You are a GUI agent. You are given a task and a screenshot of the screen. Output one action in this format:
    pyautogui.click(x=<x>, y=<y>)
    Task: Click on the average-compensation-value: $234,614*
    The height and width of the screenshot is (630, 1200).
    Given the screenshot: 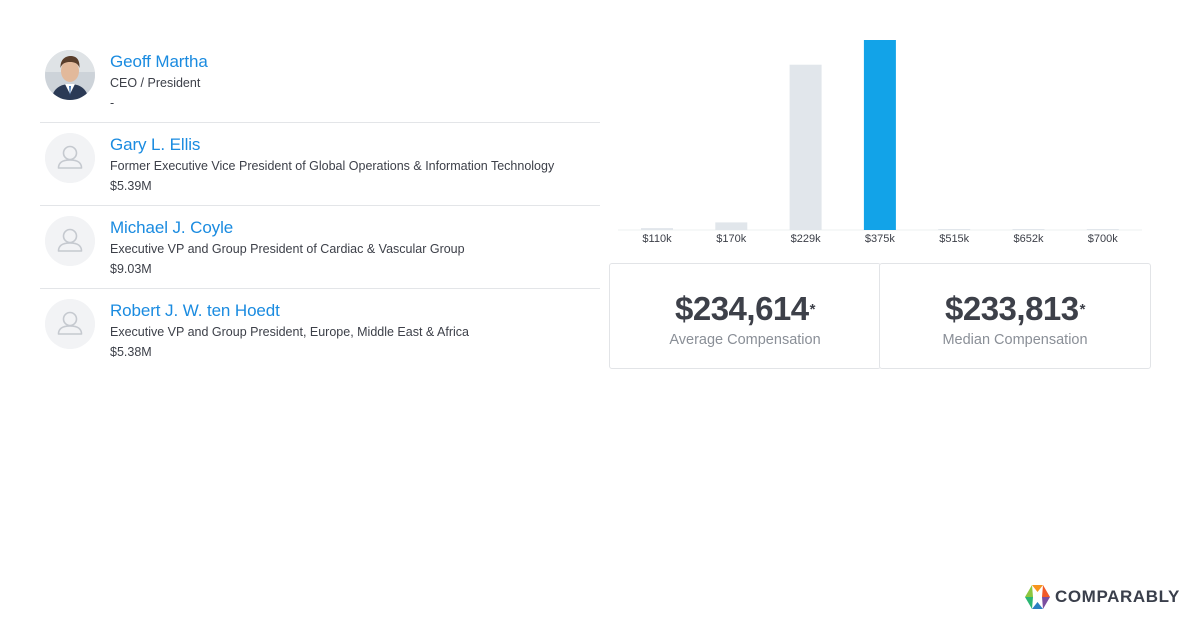 What is the action you would take?
    pyautogui.click(x=745, y=308)
    